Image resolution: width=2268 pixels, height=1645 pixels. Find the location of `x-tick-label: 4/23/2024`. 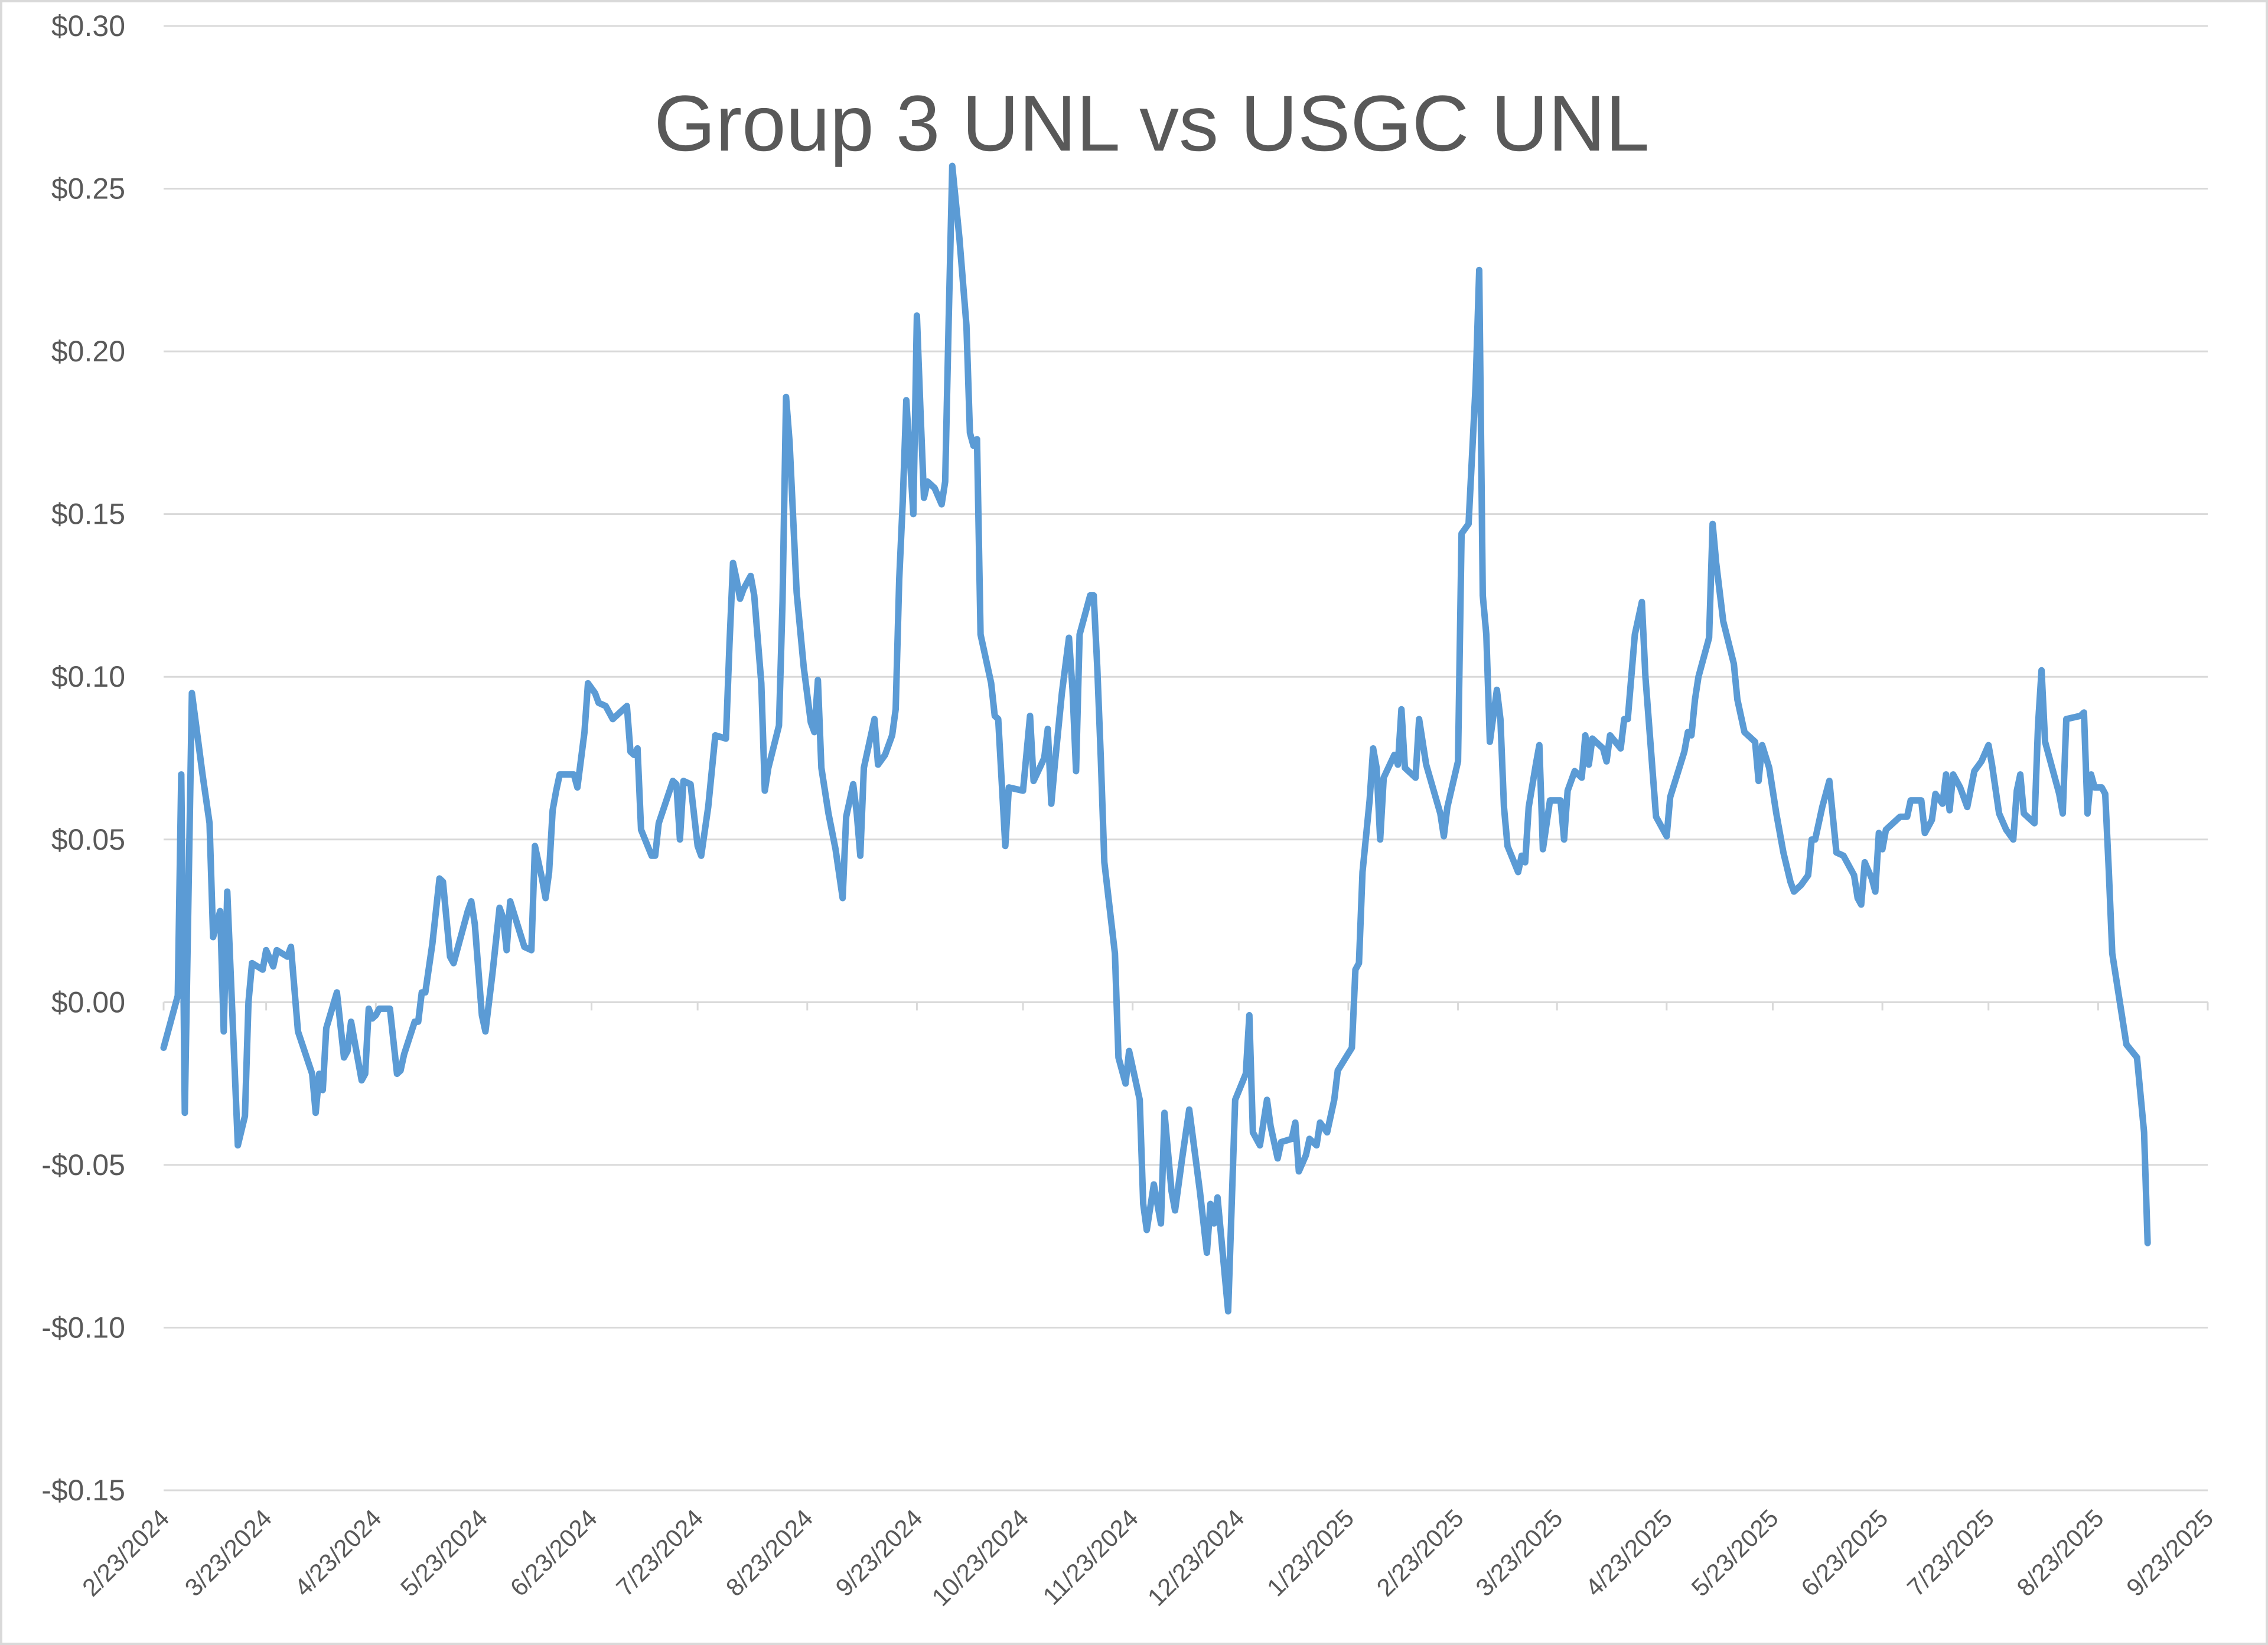

x-tick-label: 4/23/2024 is located at coordinates (337, 1552).